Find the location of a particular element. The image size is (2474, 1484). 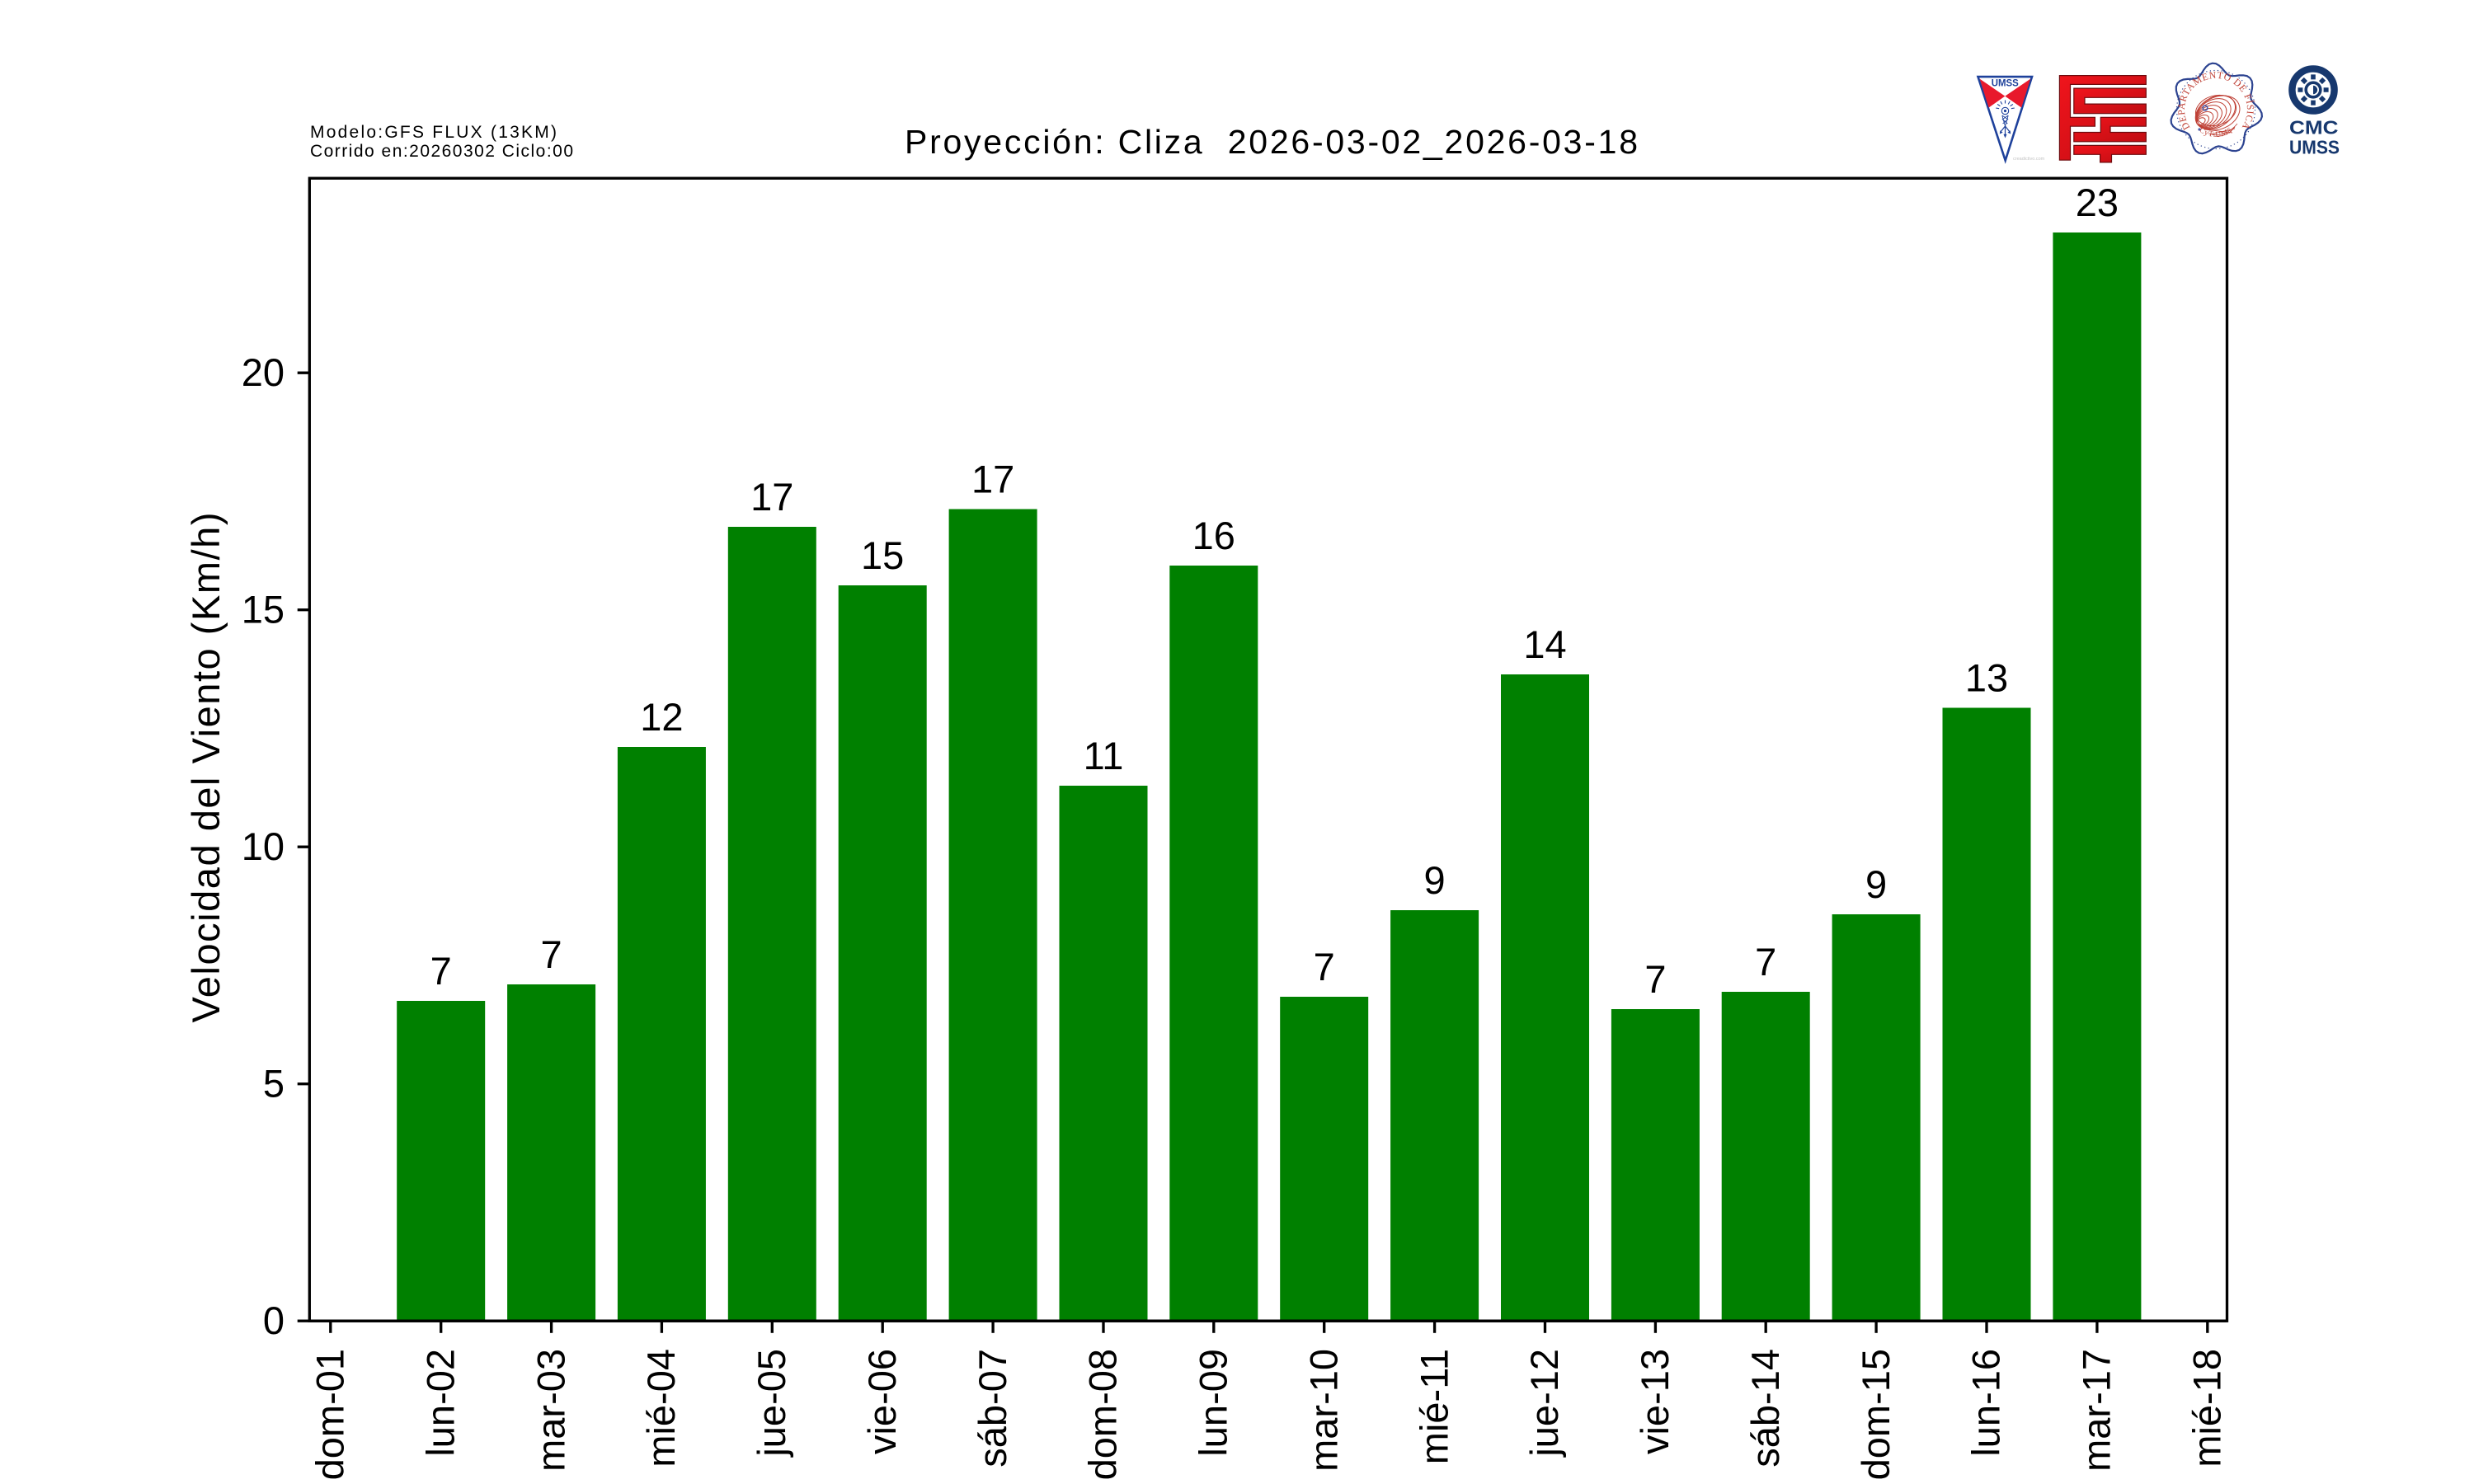

svg-text: mié-04 is located at coordinates (661, 1408).